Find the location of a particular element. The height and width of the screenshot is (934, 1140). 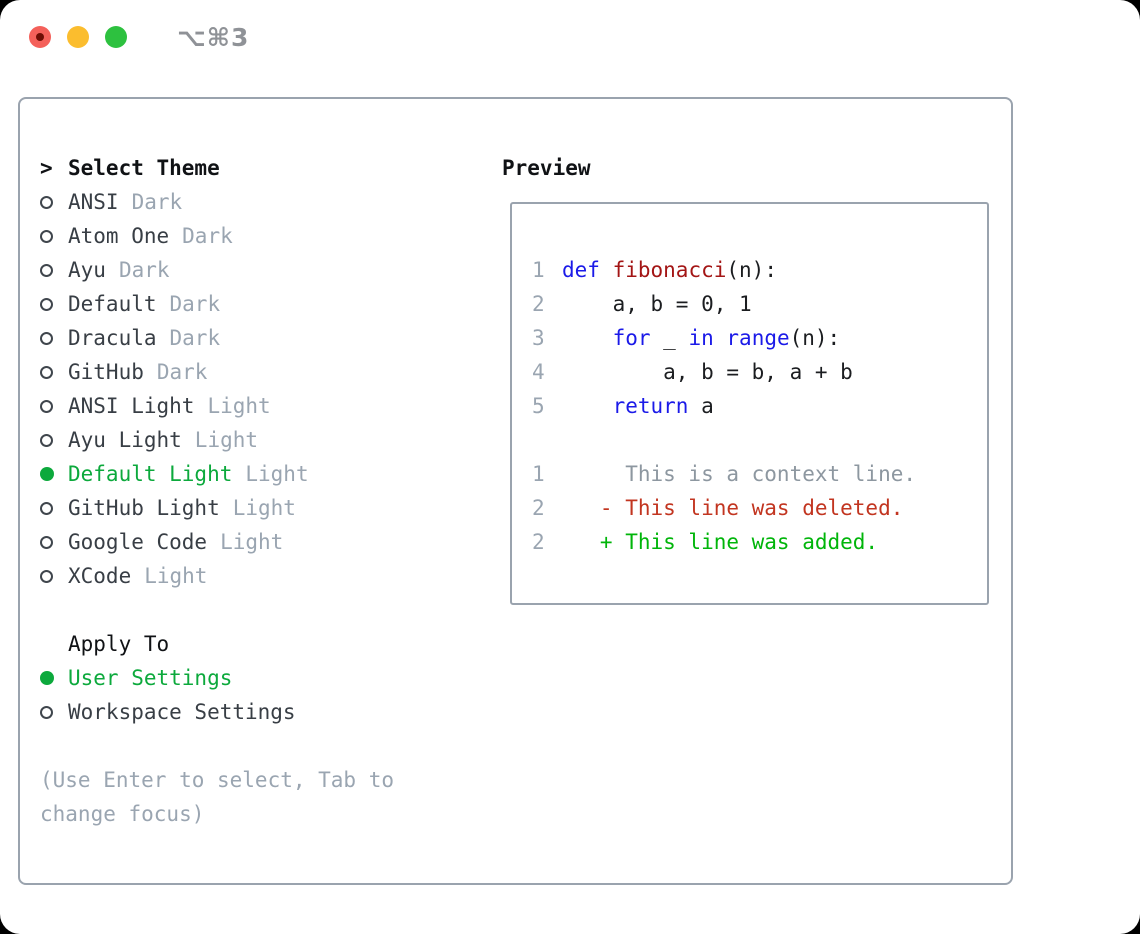

option-label: GitHub is located at coordinates (106, 372).